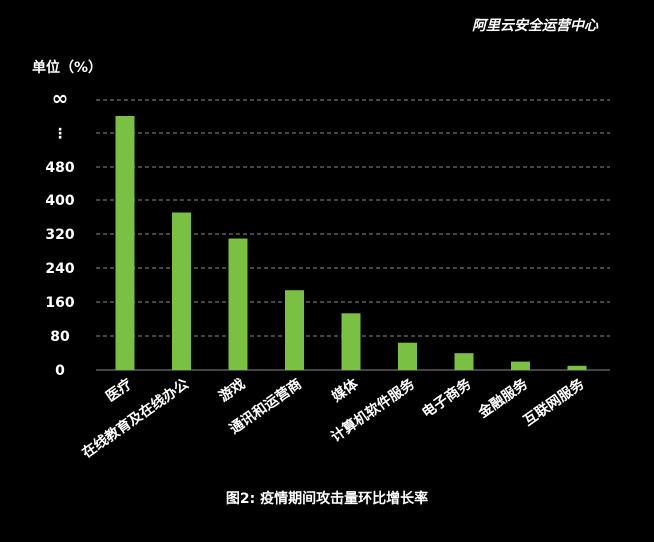  I want to click on x-tick-label: 在线教育及在线办公, so click(135, 418).